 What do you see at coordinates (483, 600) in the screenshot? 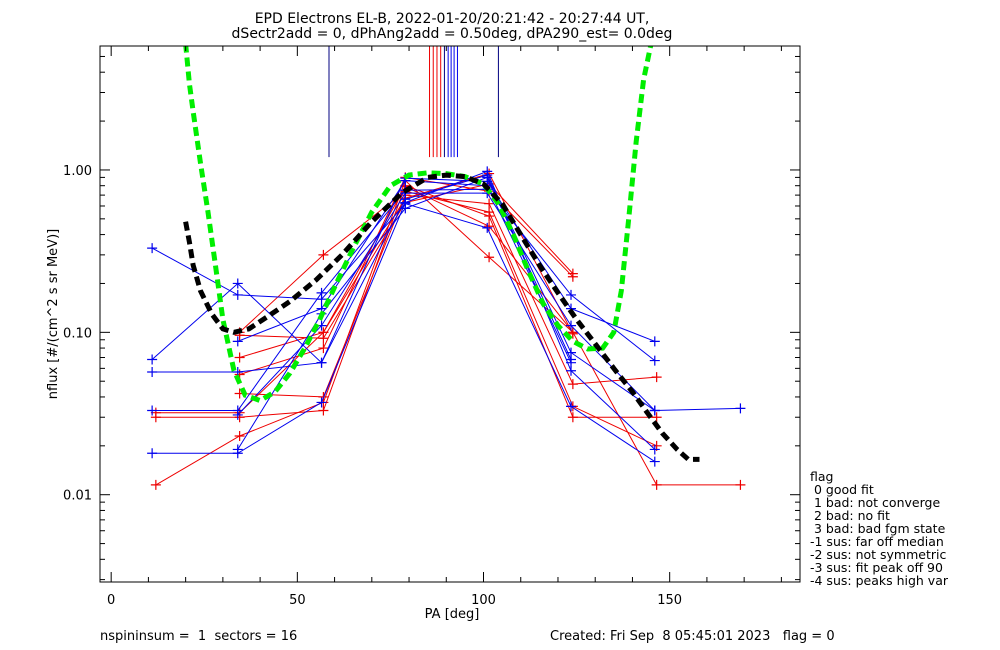
I see `x-tick-label: 100` at bounding box center [483, 600].